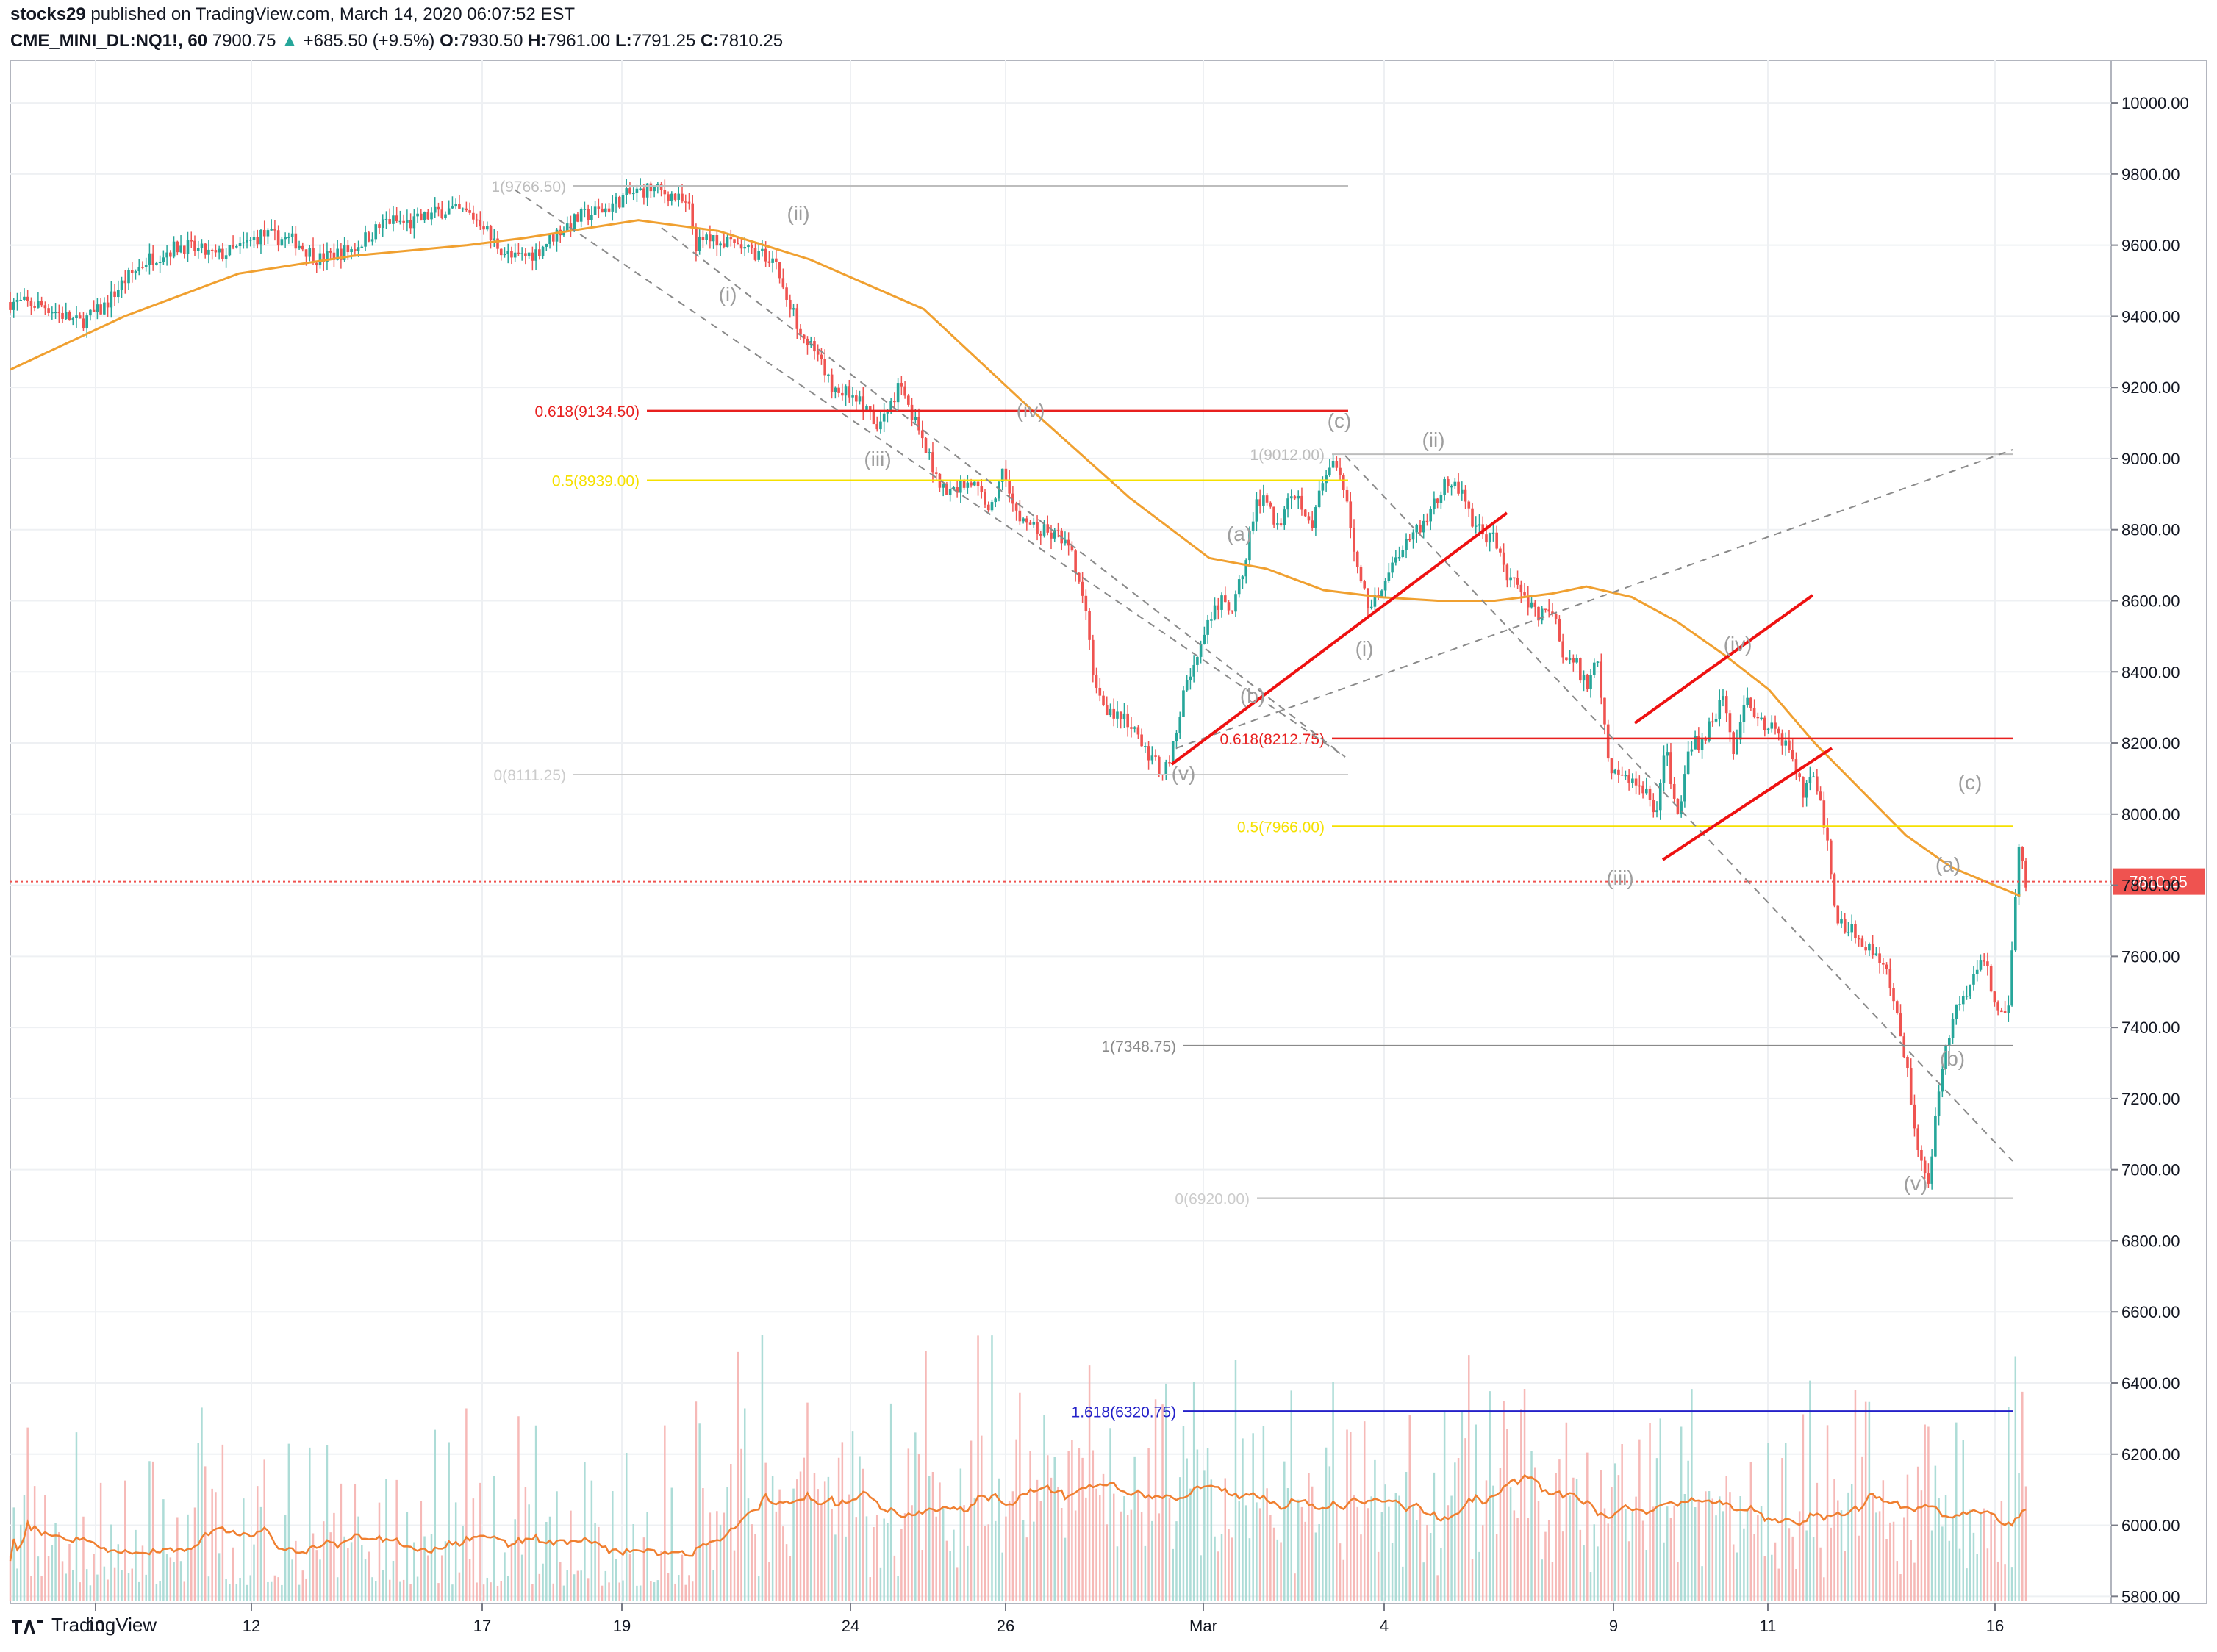 This screenshot has width=2217, height=1652. Describe the element at coordinates (2150, 1455) in the screenshot. I see `y-tick-label: 6200.00` at that location.